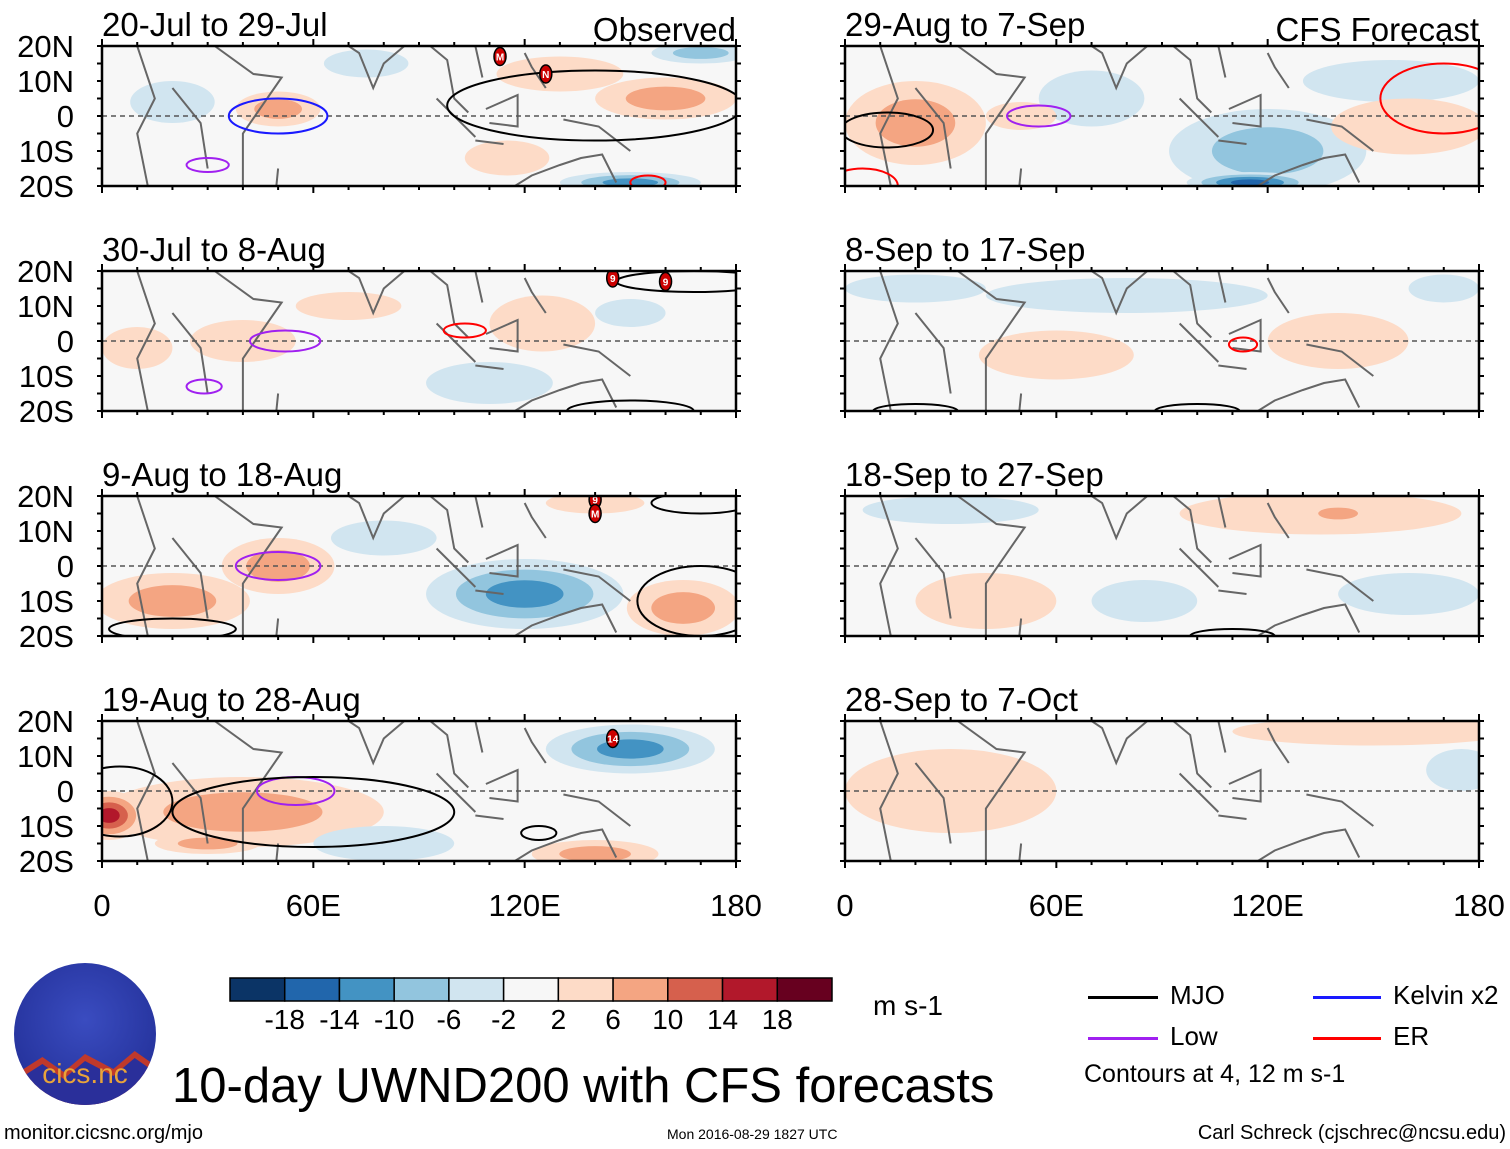 The height and width of the screenshot is (1149, 1510). What do you see at coordinates (752, 1134) in the screenshot?
I see `footer-timestamp: Mon 2016-08-29 1827 UTC` at bounding box center [752, 1134].